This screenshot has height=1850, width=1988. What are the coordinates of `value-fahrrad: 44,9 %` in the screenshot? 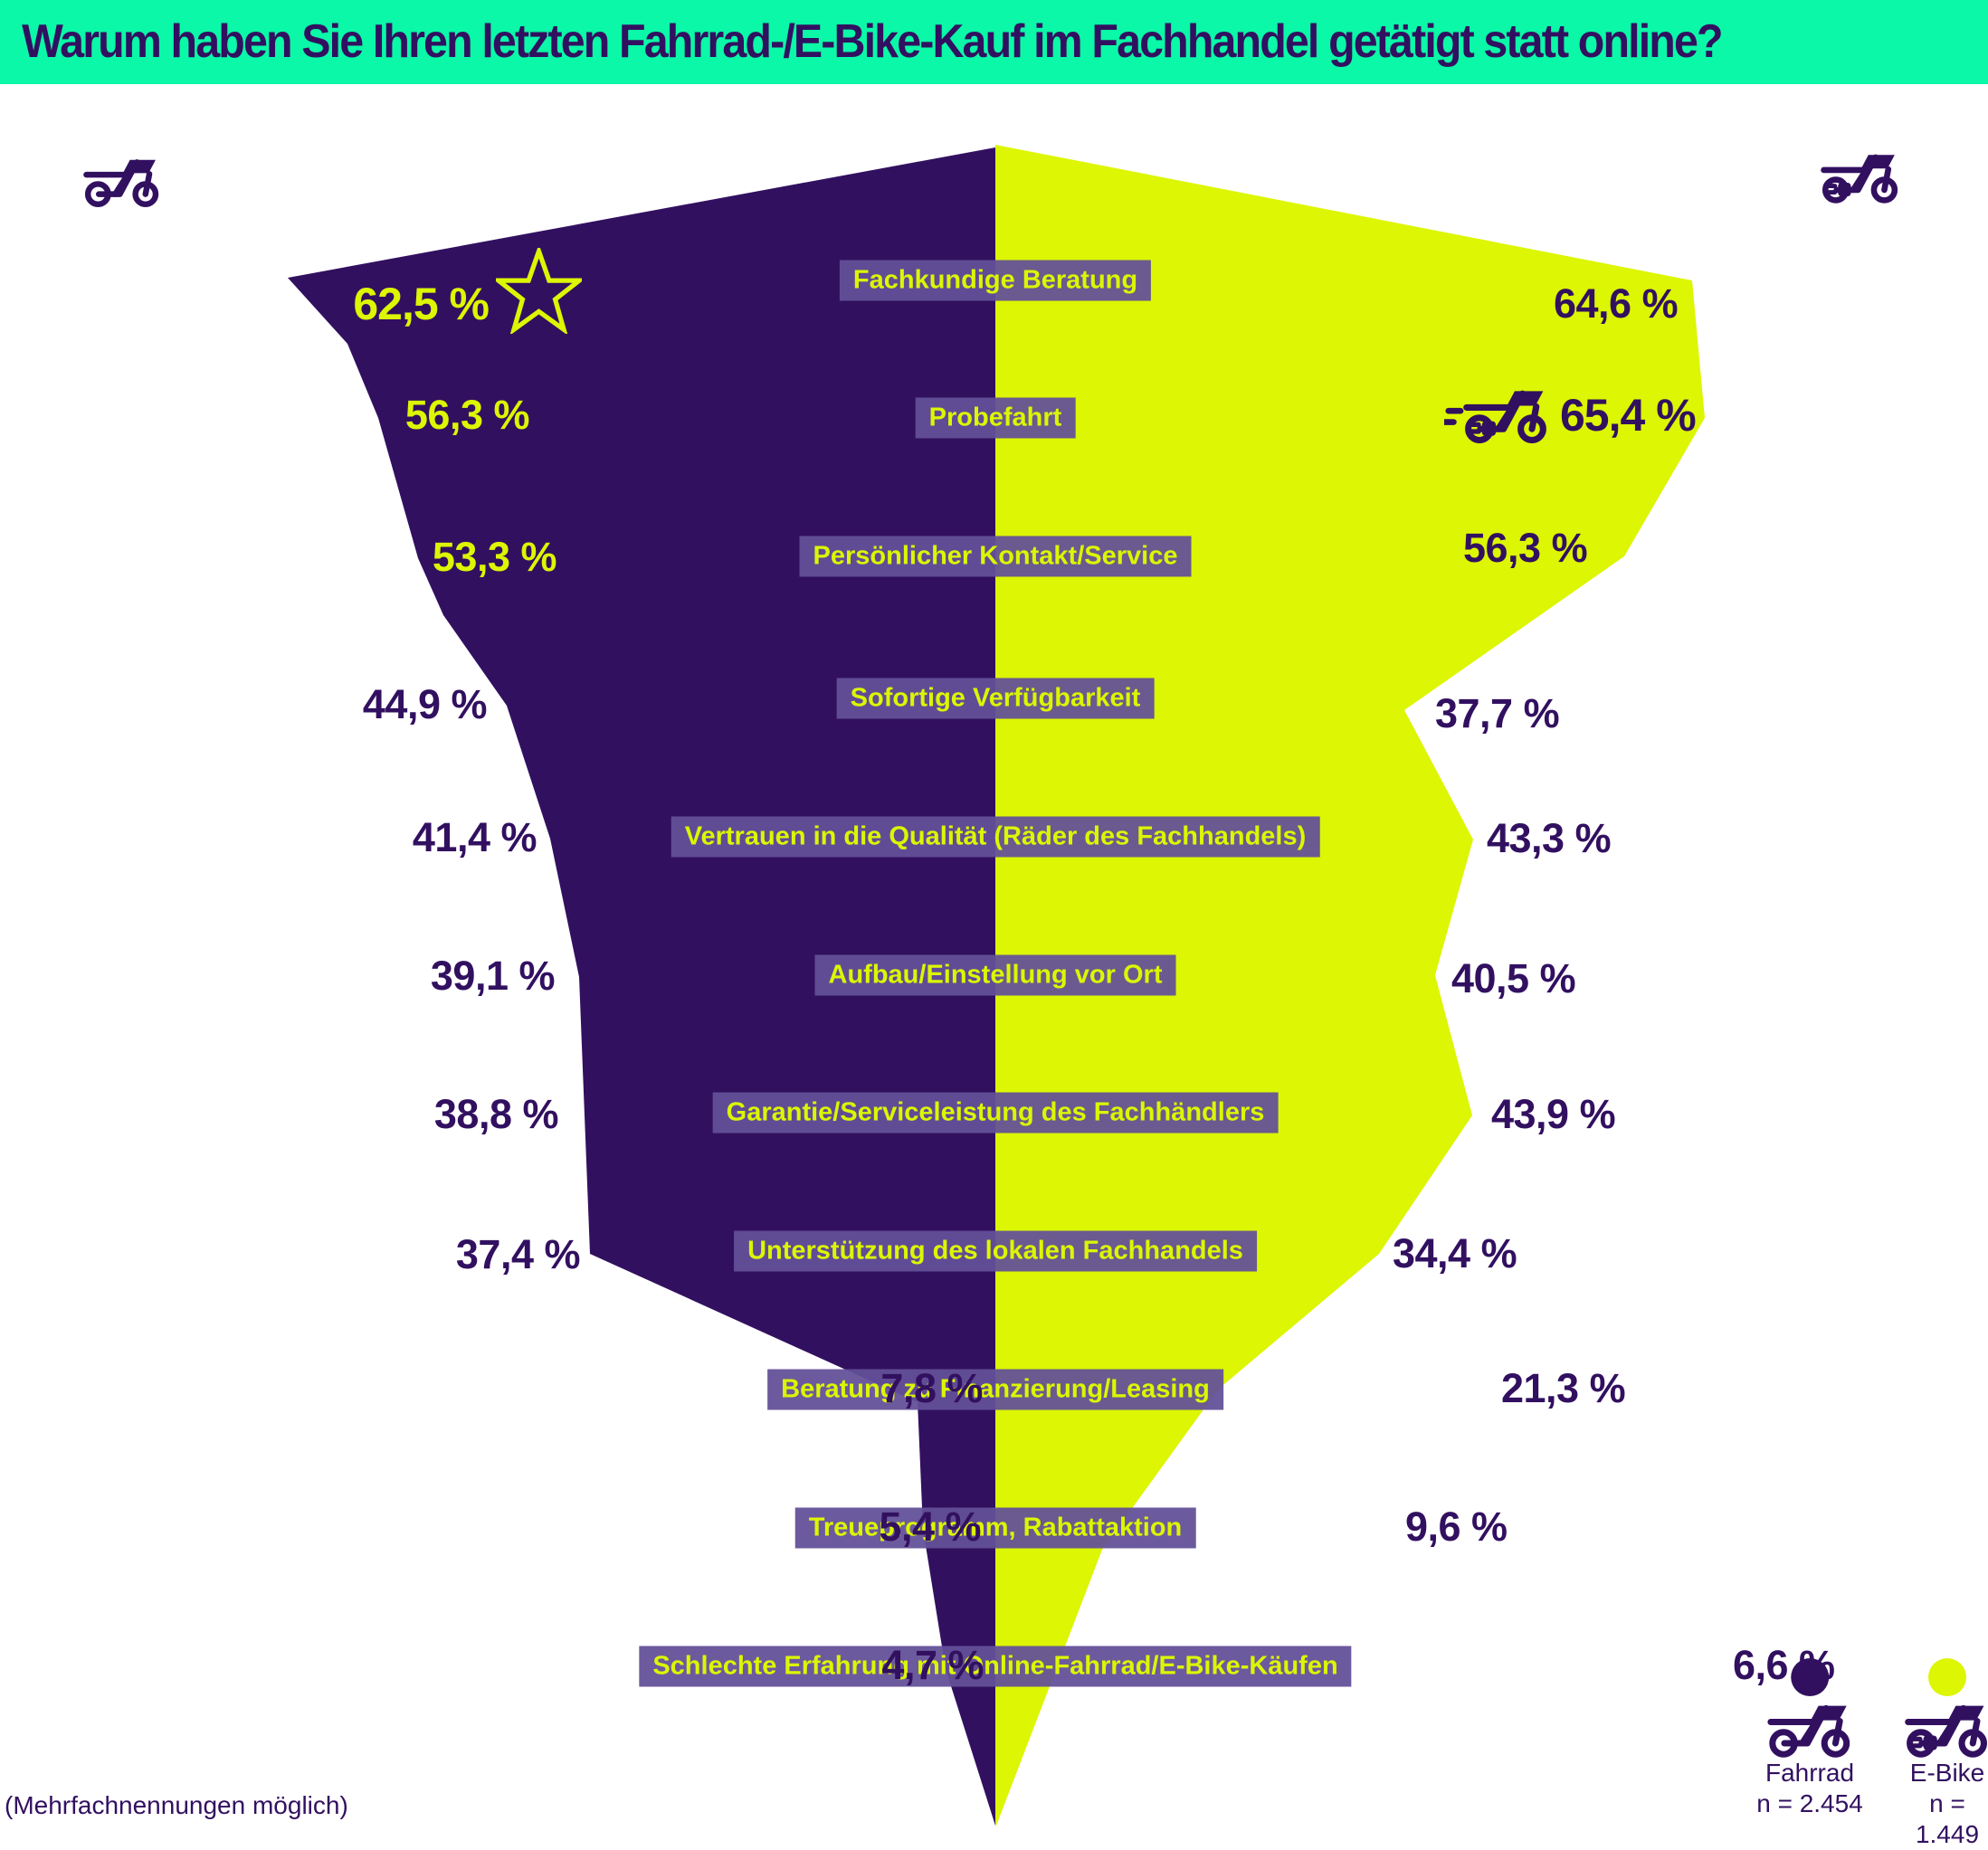 It's located at (425, 703).